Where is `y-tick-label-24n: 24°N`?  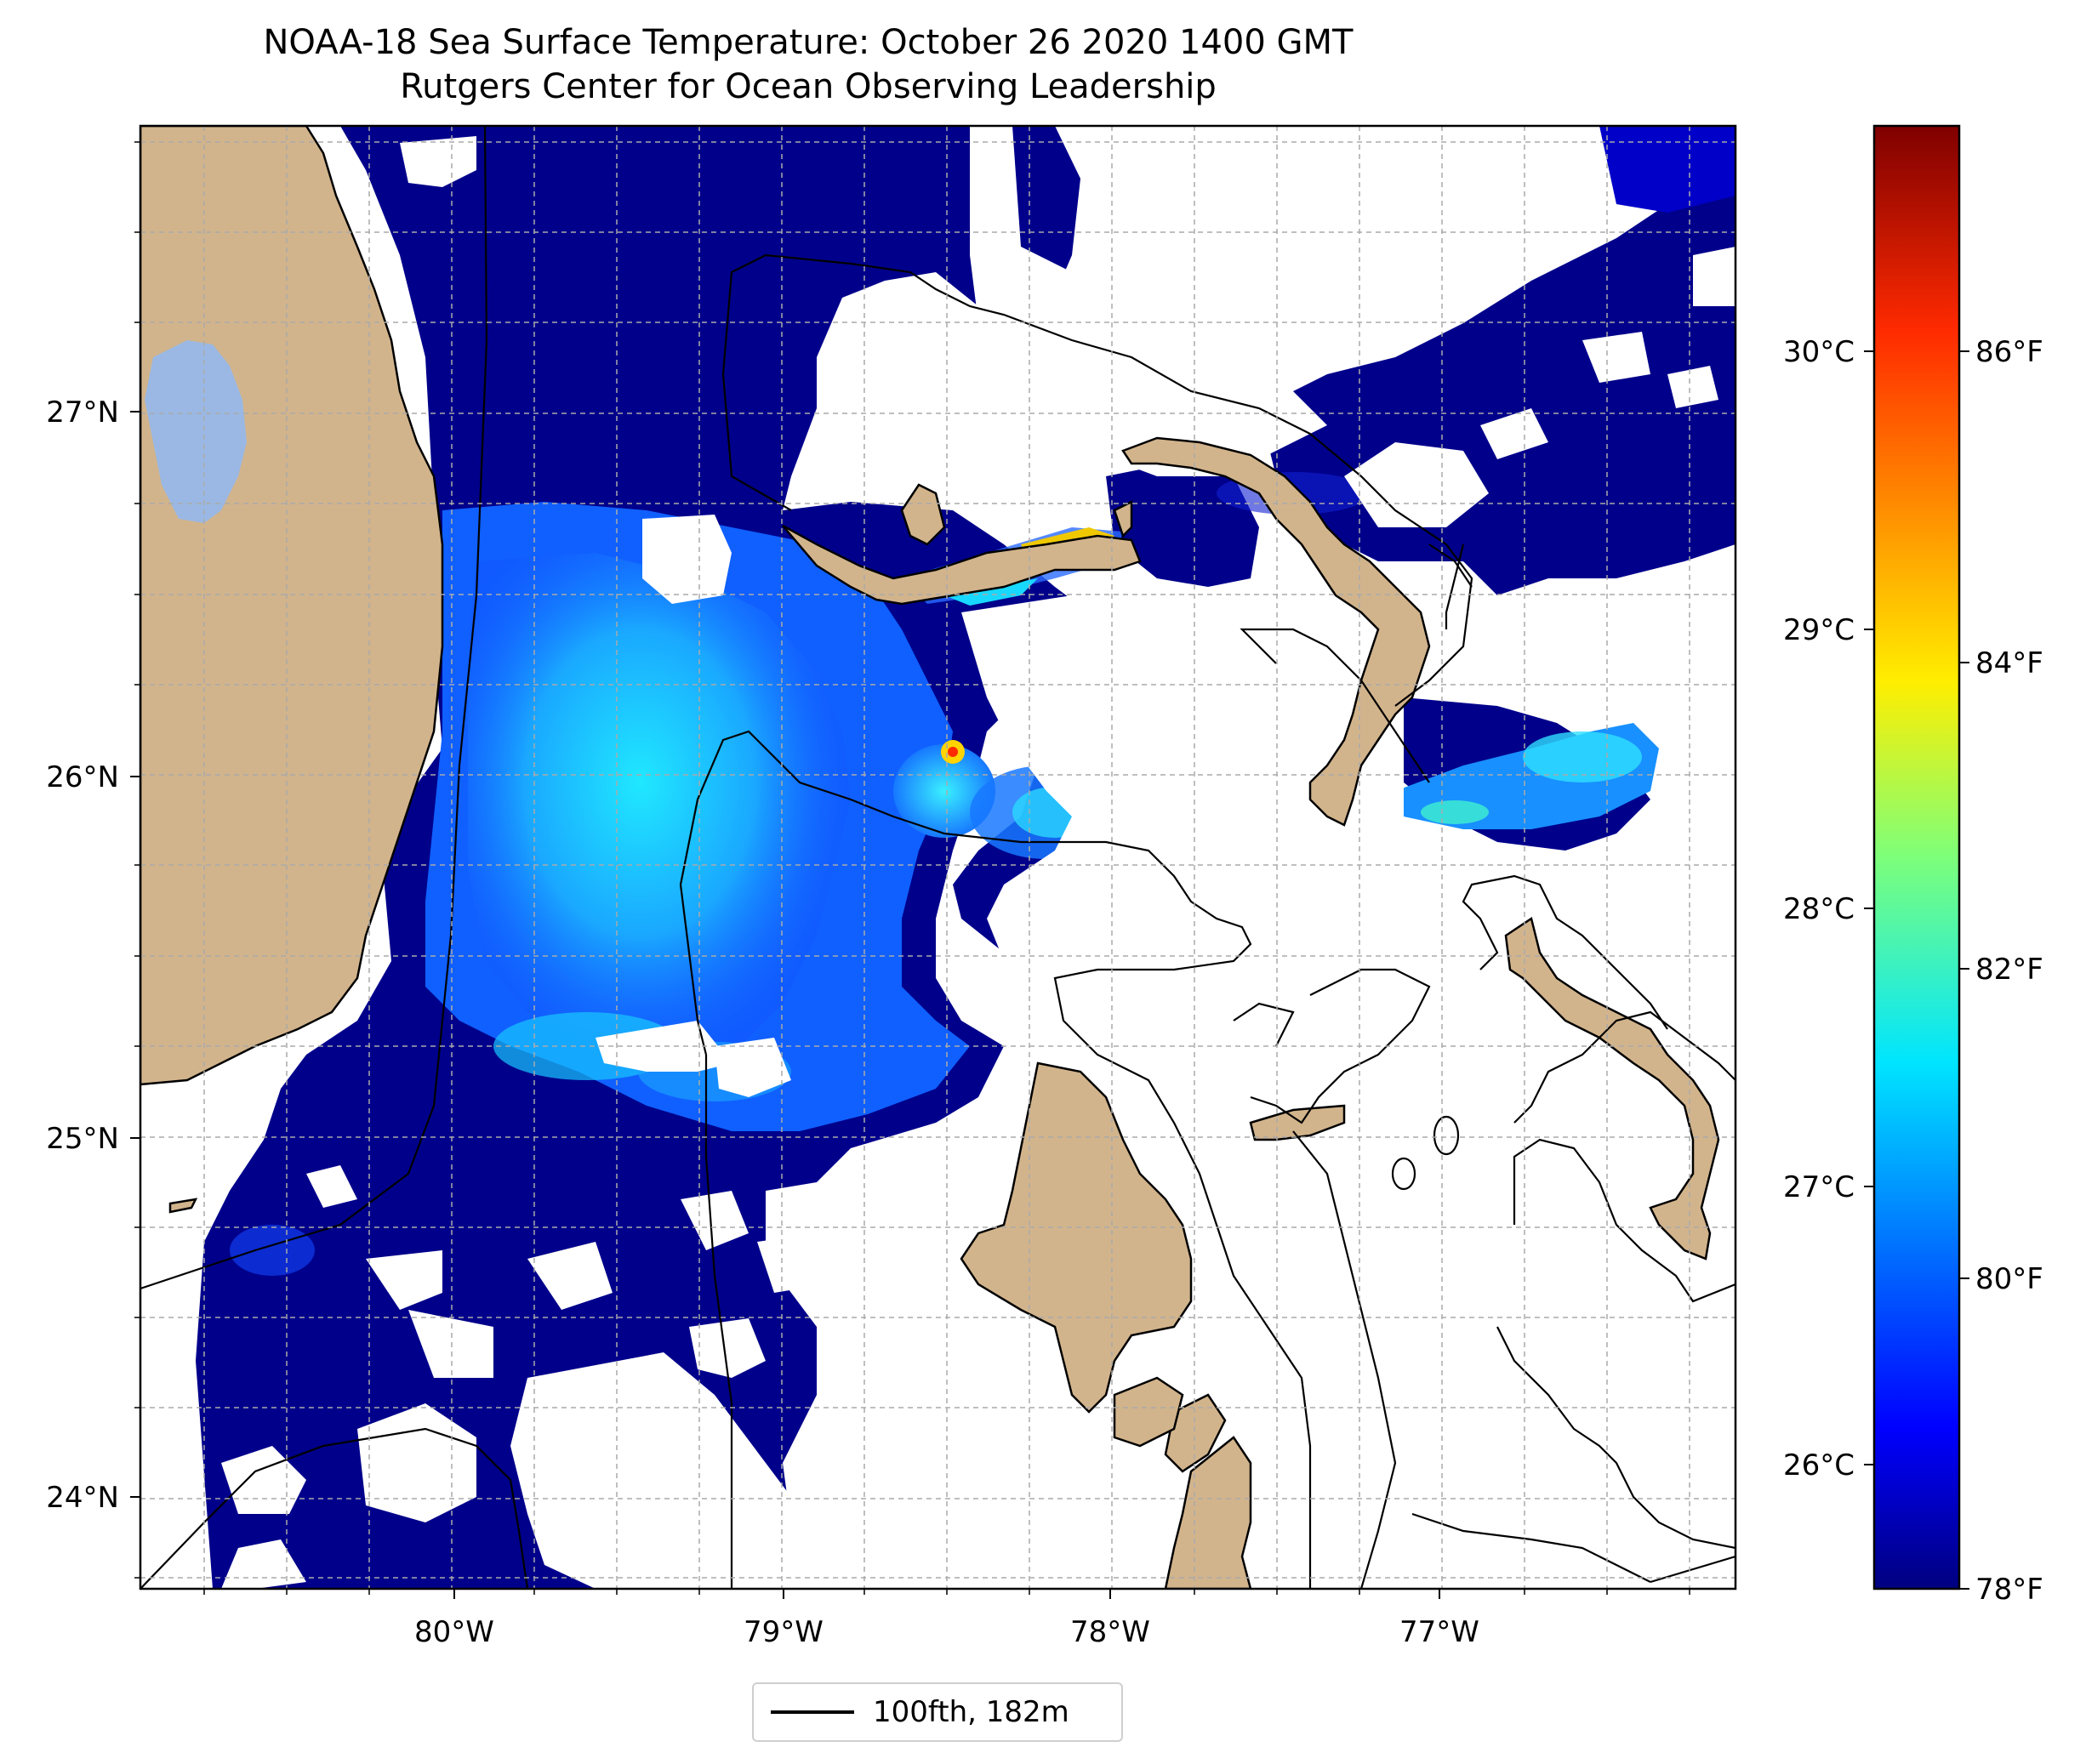 y-tick-label-24n: 24°N is located at coordinates (82, 1498).